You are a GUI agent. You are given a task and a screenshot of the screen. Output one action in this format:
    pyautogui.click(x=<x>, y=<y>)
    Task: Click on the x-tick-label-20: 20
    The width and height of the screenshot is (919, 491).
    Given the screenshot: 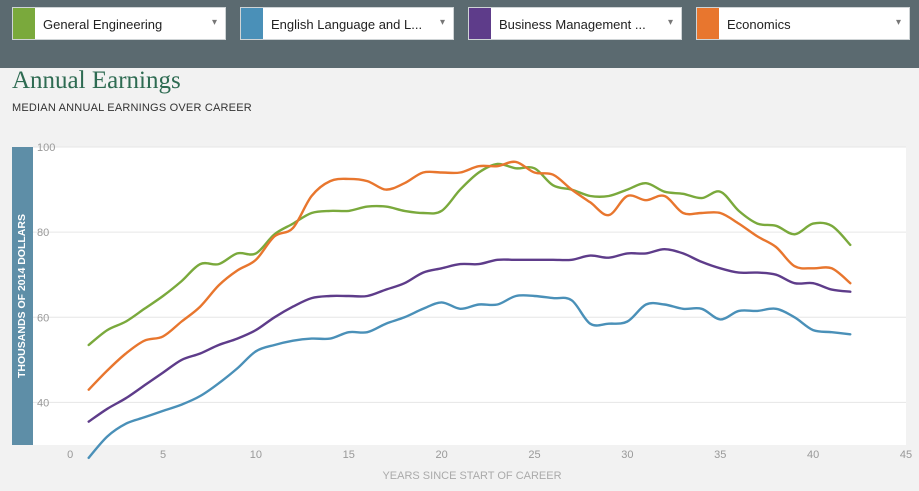 What is the action you would take?
    pyautogui.click(x=442, y=455)
    